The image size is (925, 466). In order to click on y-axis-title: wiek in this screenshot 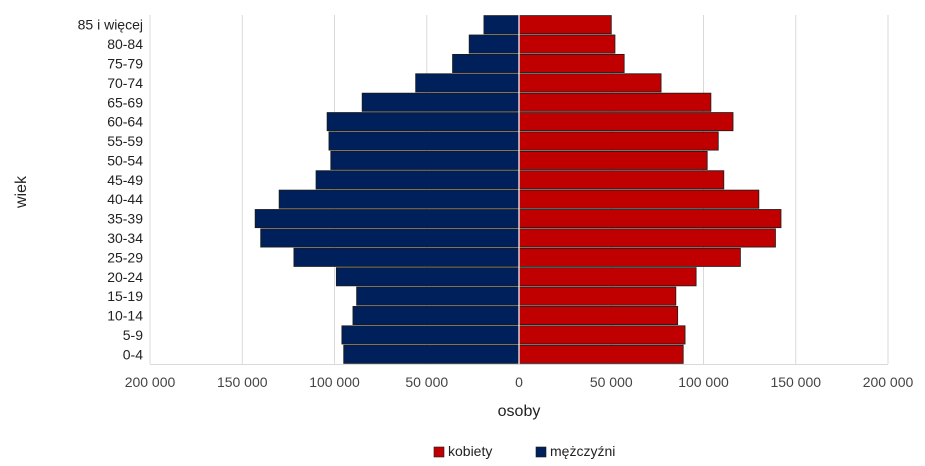, I will do `click(21, 192)`.